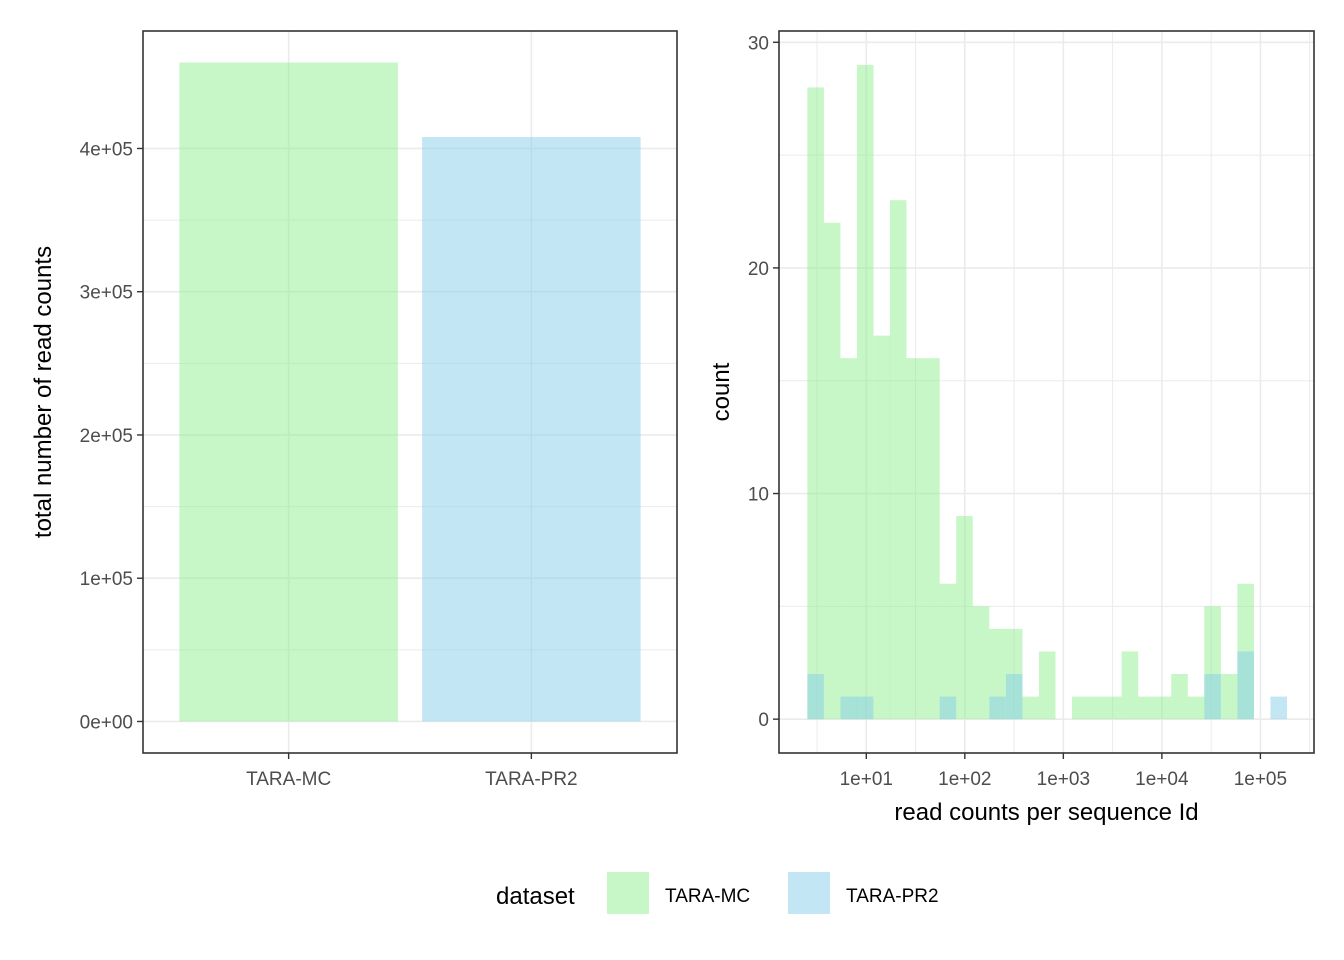 This screenshot has width=1344, height=960. What do you see at coordinates (1260, 779) in the screenshot?
I see `x-tick-label: 1e+05` at bounding box center [1260, 779].